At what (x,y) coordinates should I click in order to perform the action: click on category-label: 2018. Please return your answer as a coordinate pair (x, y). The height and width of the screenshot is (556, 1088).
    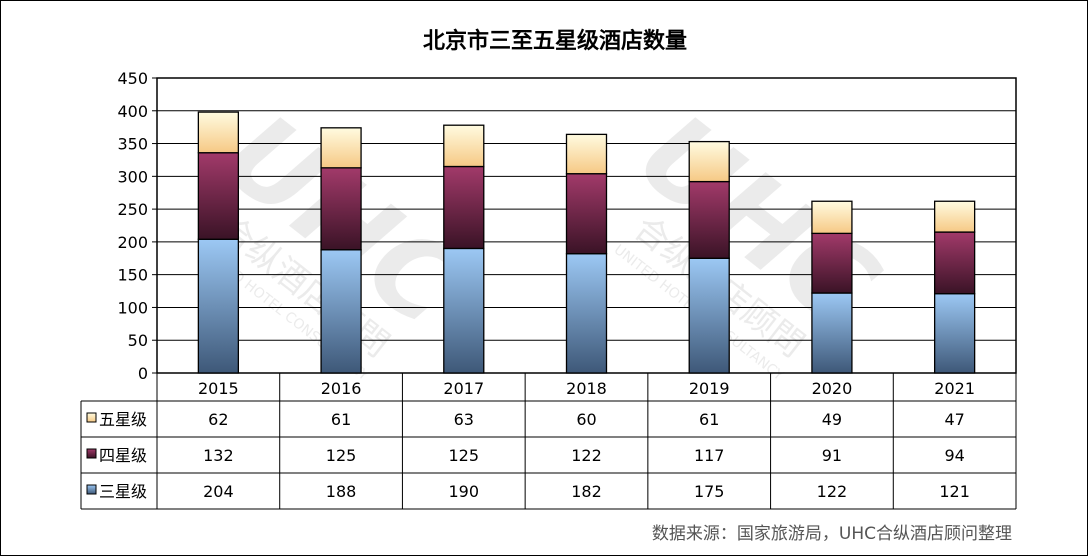
    Looking at the image, I should click on (586, 388).